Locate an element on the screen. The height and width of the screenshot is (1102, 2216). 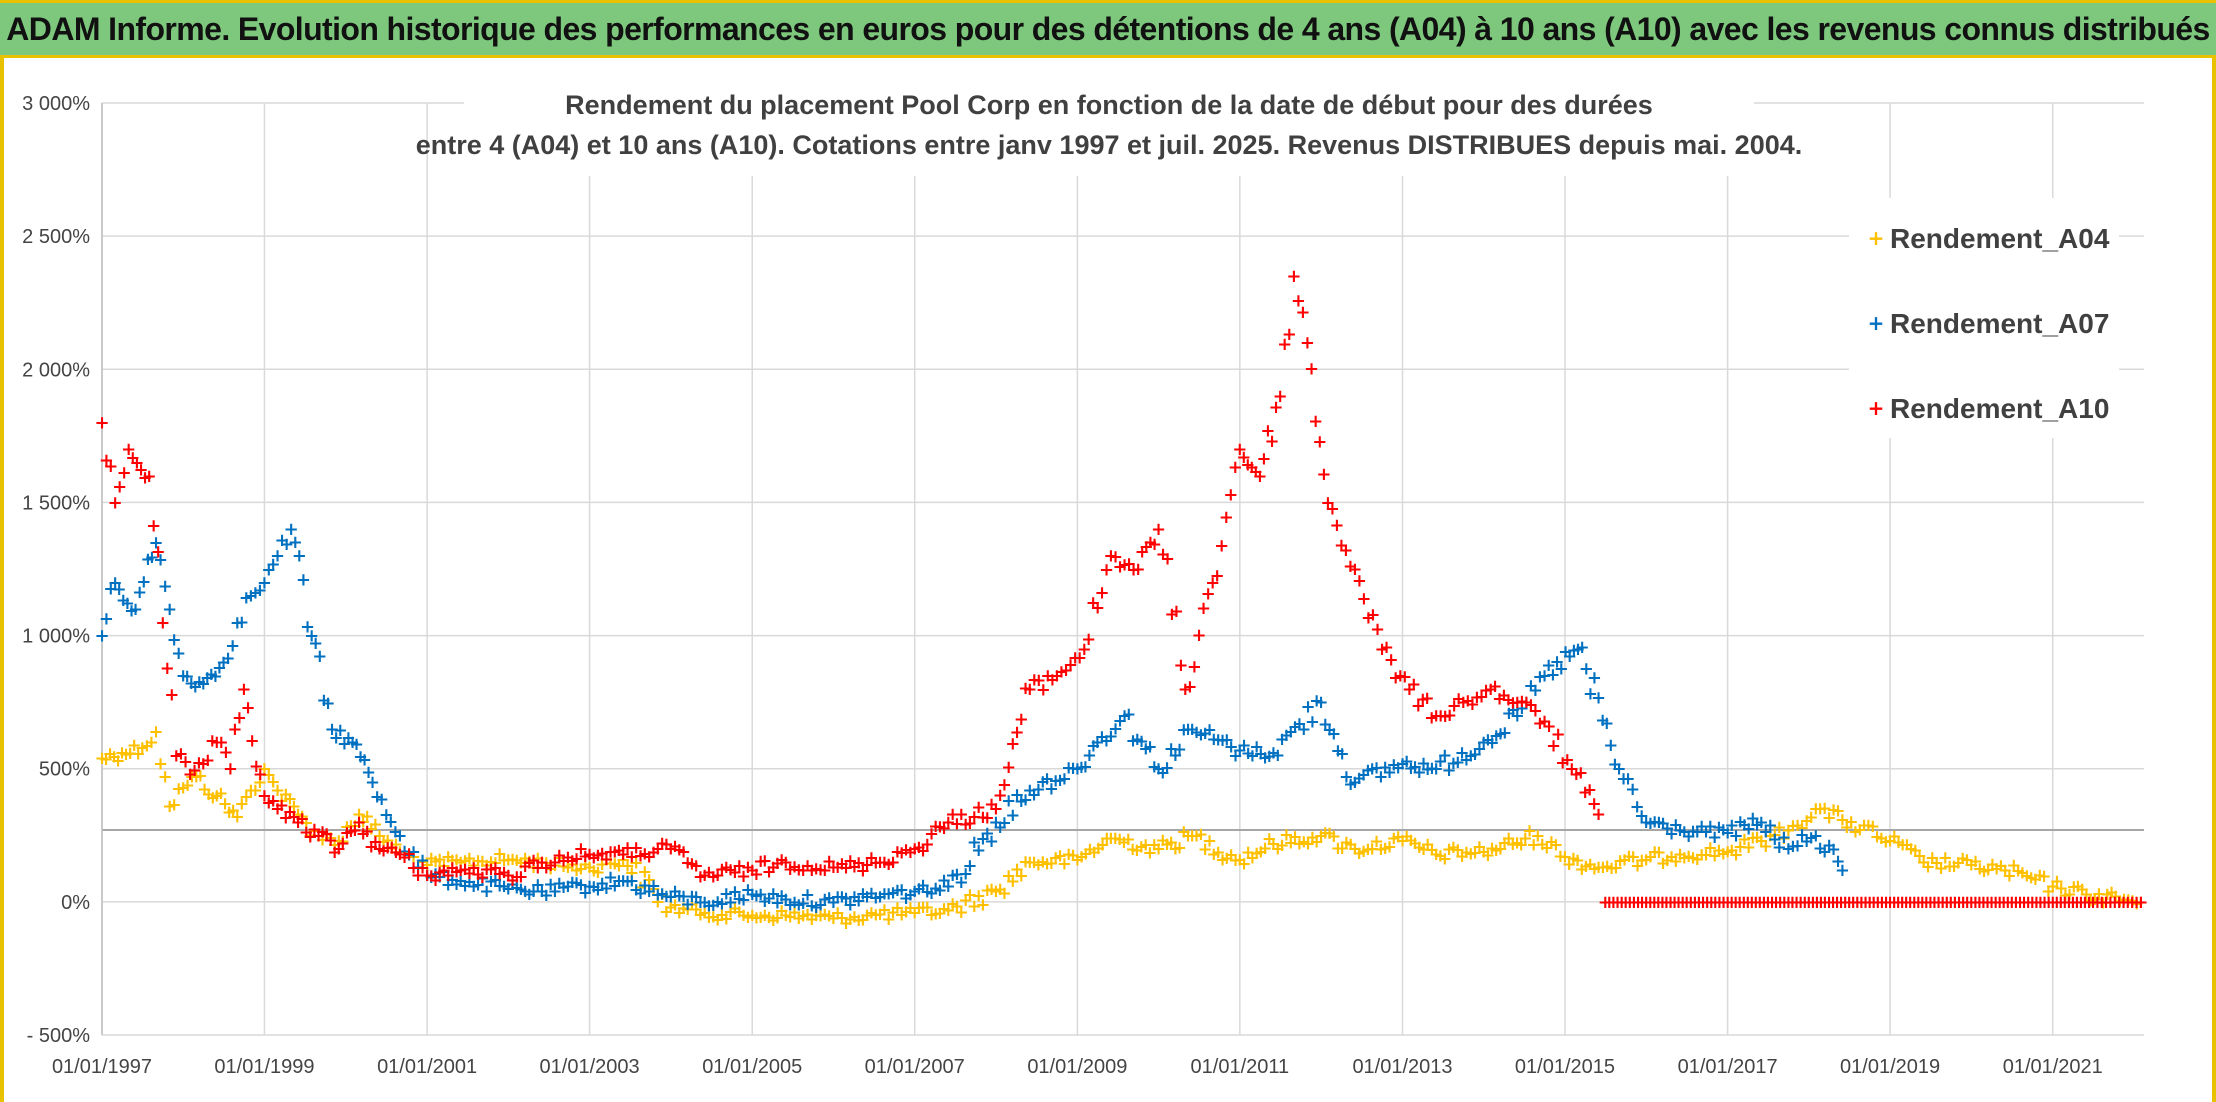
x-tick-label: 01/01/2007 is located at coordinates (915, 1067).